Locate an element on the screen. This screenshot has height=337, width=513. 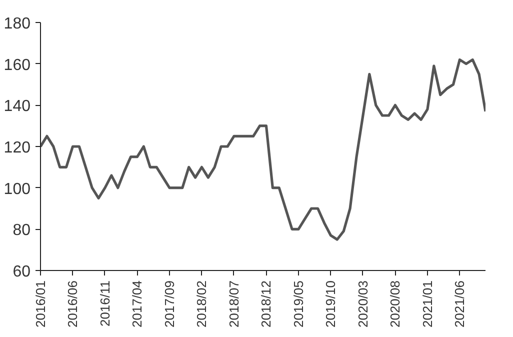
x-tick-label: 2020/03 is located at coordinates (362, 304).